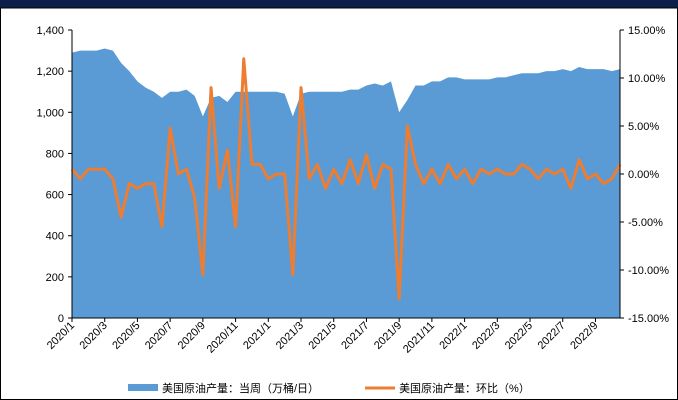  What do you see at coordinates (645, 223) in the screenshot?
I see `y2-tick-label: -5.00%` at bounding box center [645, 223].